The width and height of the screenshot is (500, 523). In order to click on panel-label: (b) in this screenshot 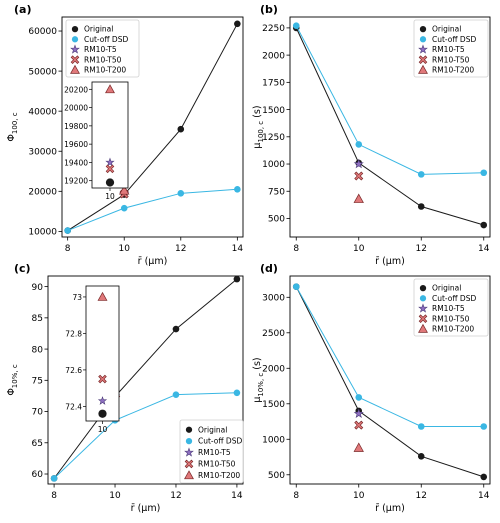, I will do `click(269, 9)`.